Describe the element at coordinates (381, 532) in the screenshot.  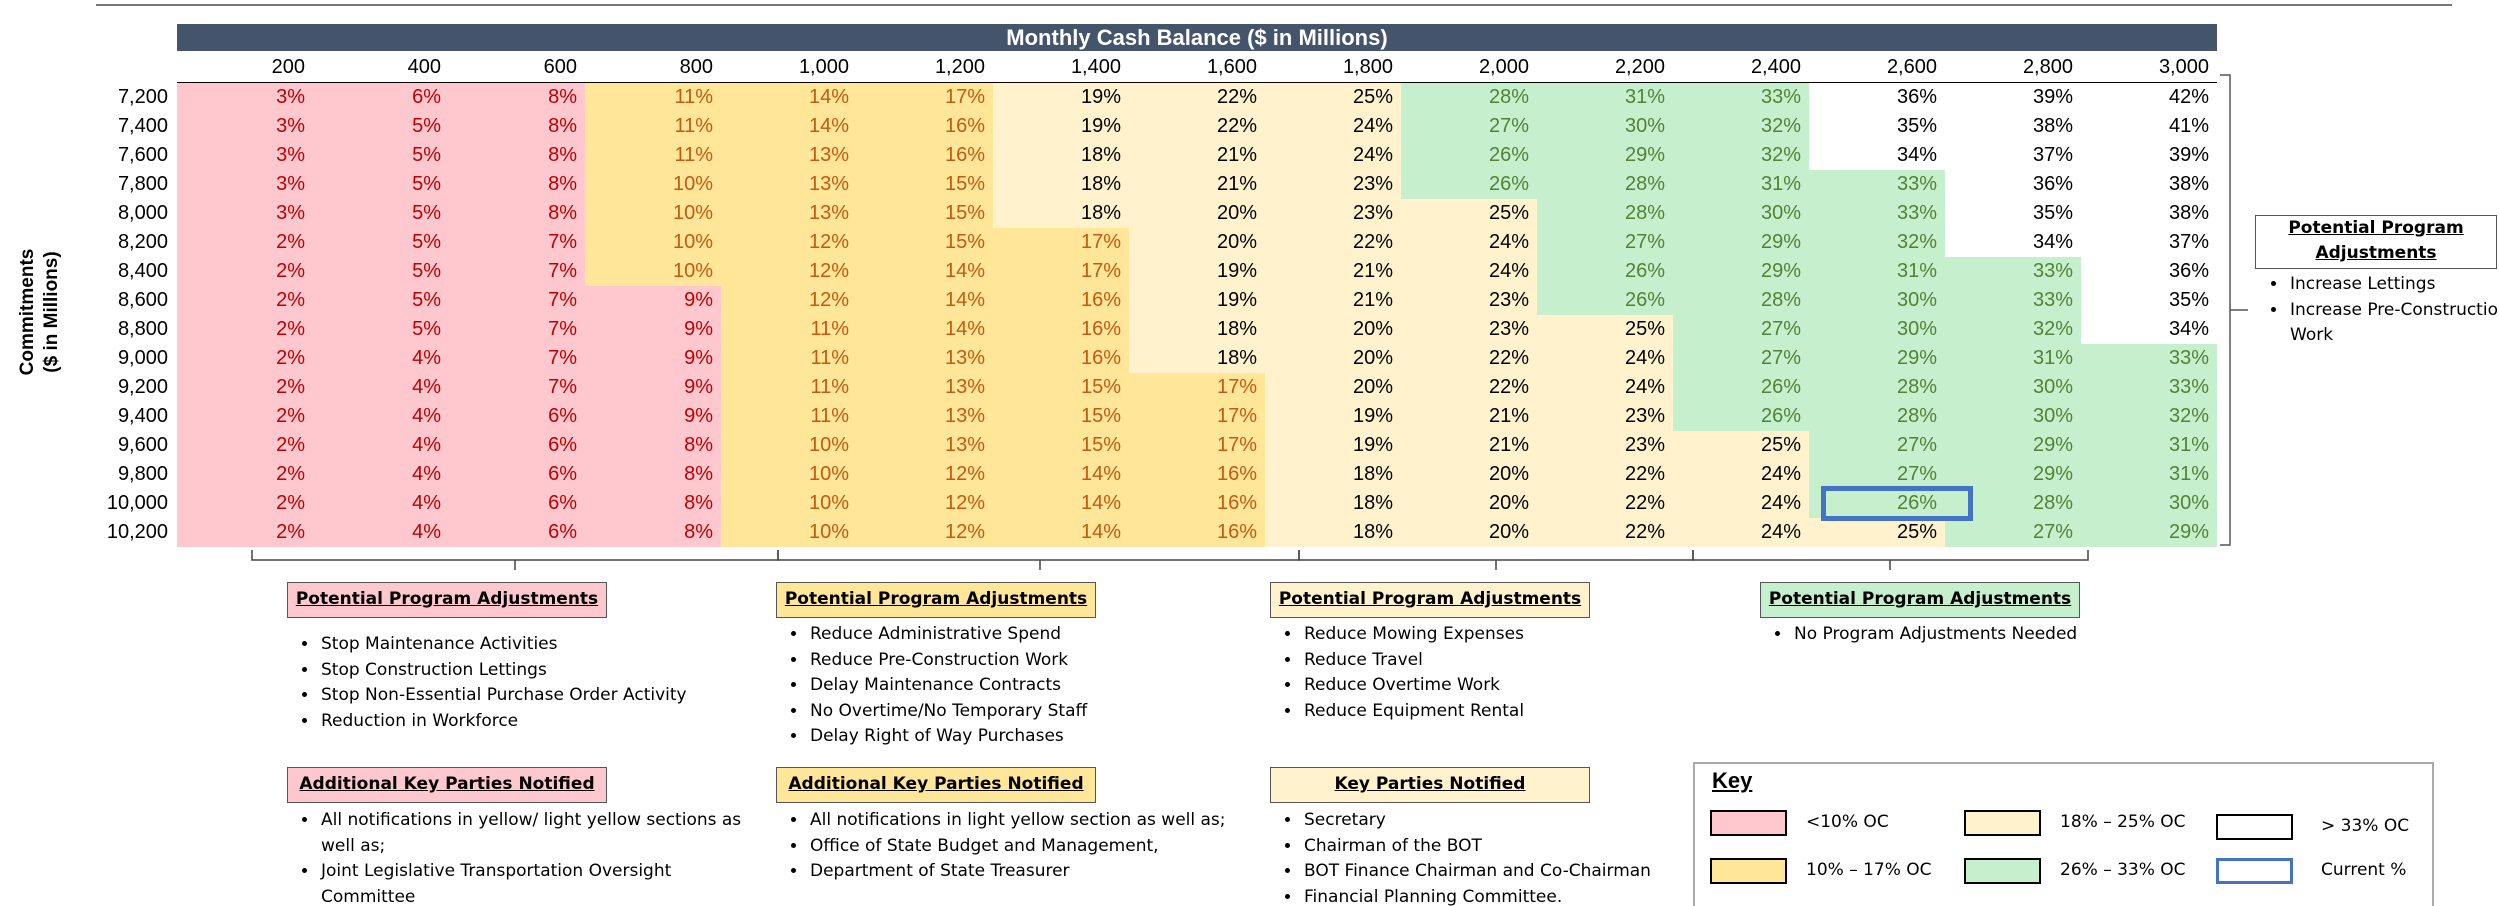
I see `cell: 4%` at that location.